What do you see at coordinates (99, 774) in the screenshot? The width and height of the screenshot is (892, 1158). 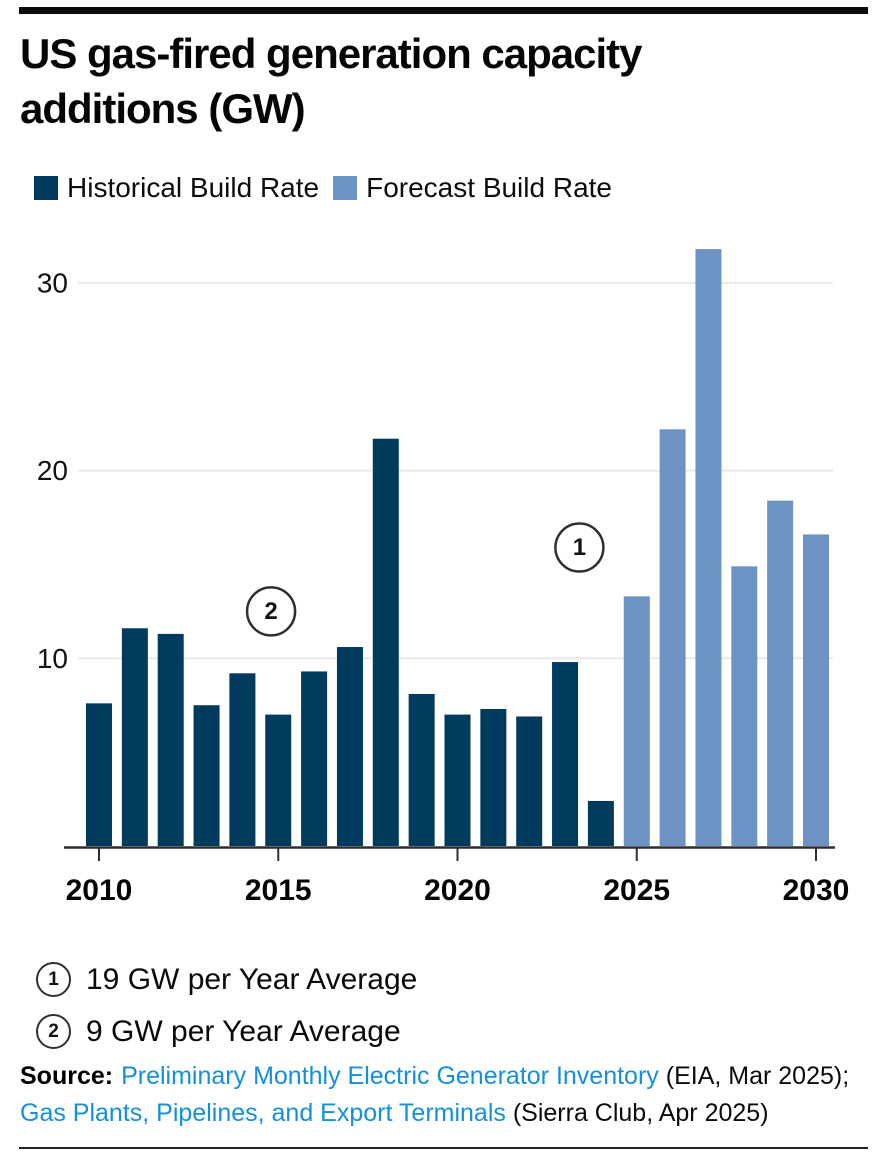 I see `bar-2010` at bounding box center [99, 774].